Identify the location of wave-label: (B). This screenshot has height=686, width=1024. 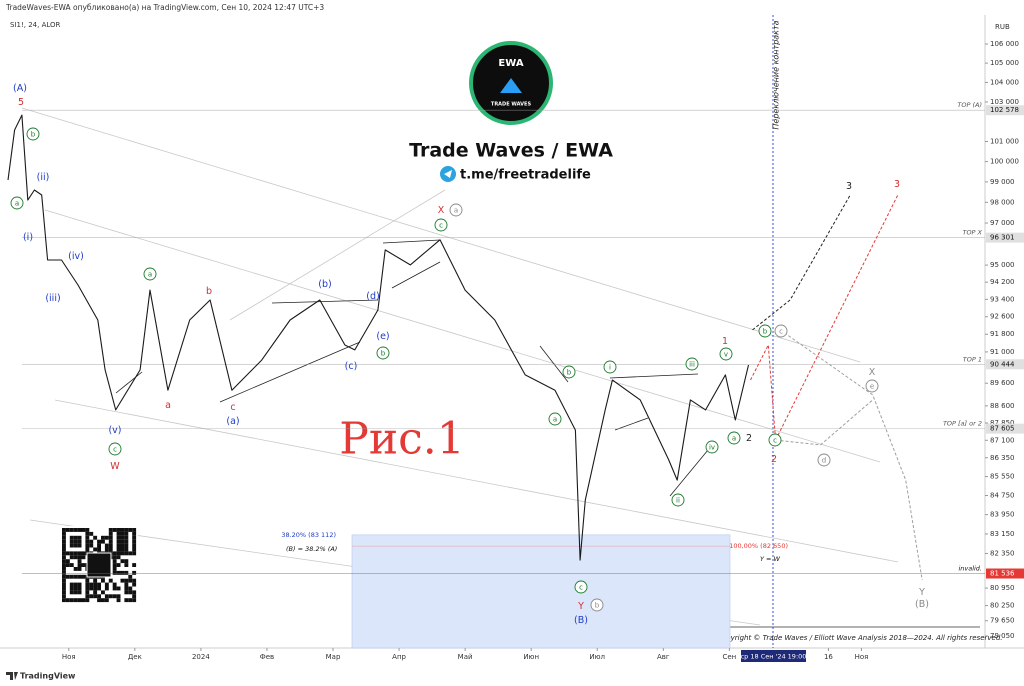
(581, 620).